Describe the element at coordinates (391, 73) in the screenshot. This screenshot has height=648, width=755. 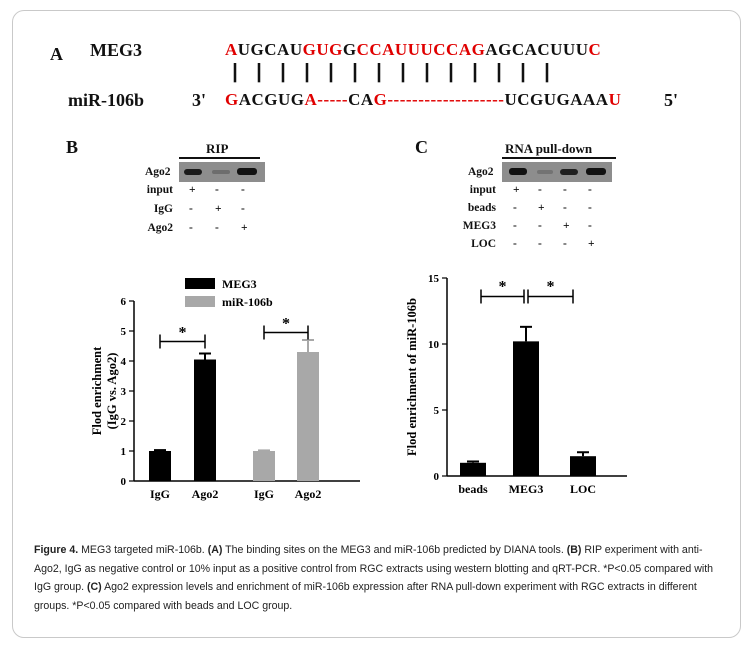
I see `base-pairing-marks: | | | | | | | | | | | | | |` at that location.